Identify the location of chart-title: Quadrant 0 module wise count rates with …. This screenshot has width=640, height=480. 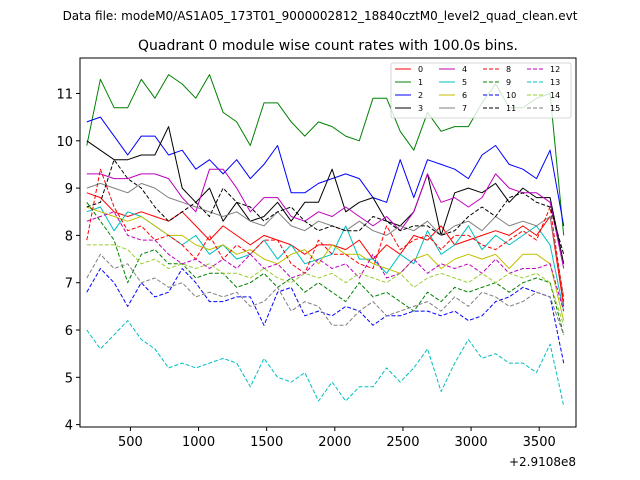
(328, 46).